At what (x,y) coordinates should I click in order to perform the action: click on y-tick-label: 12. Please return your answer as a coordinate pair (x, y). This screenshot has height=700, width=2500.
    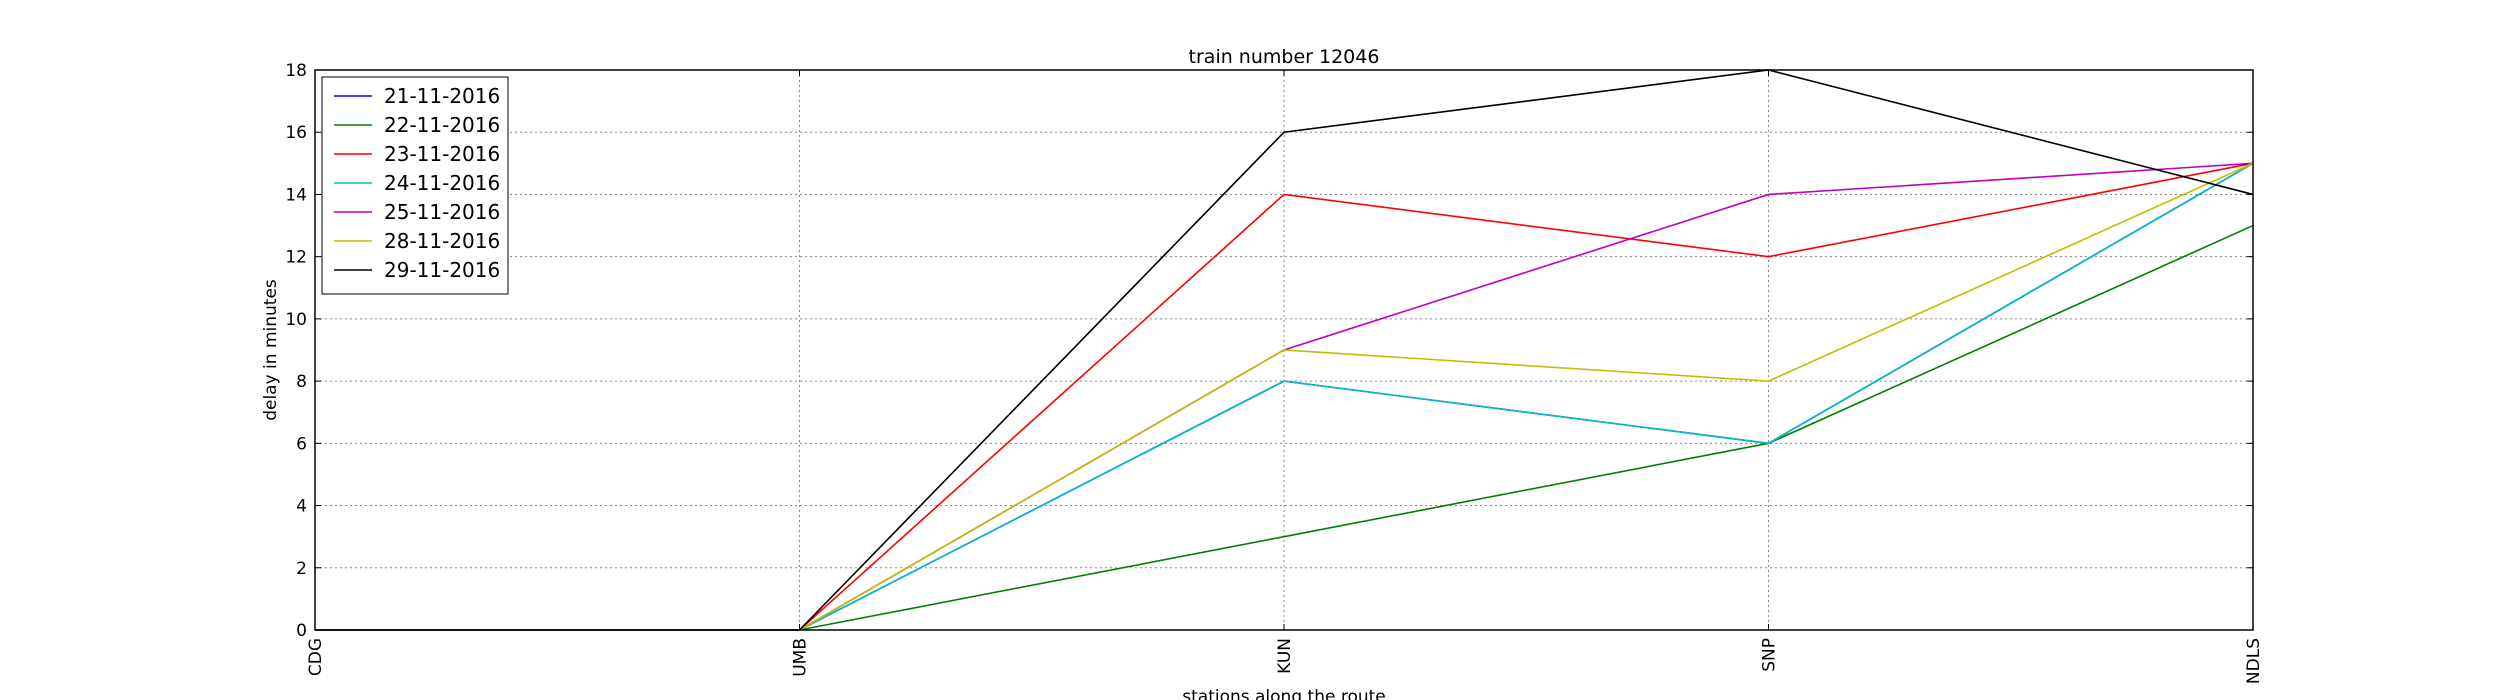
    Looking at the image, I should click on (296, 258).